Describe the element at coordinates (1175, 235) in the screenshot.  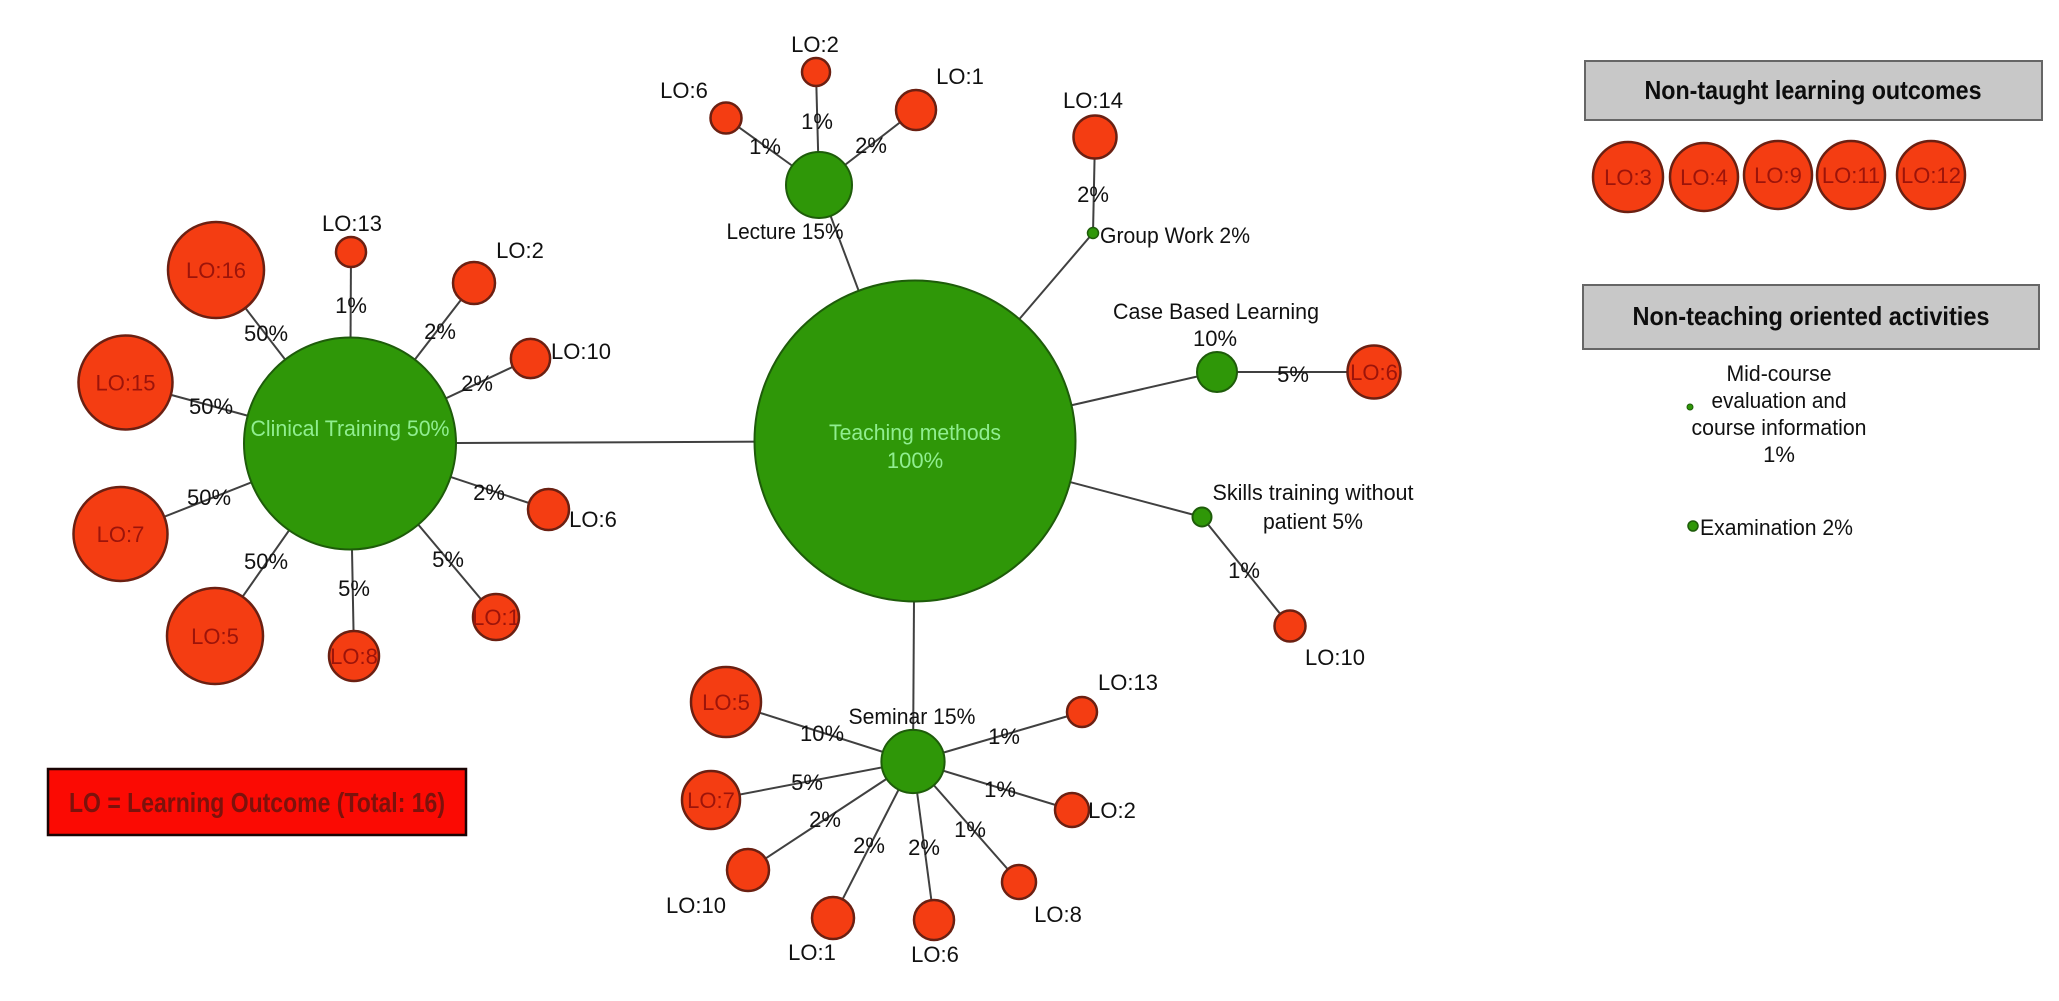
I see `svg-text: Group Work 2%` at that location.